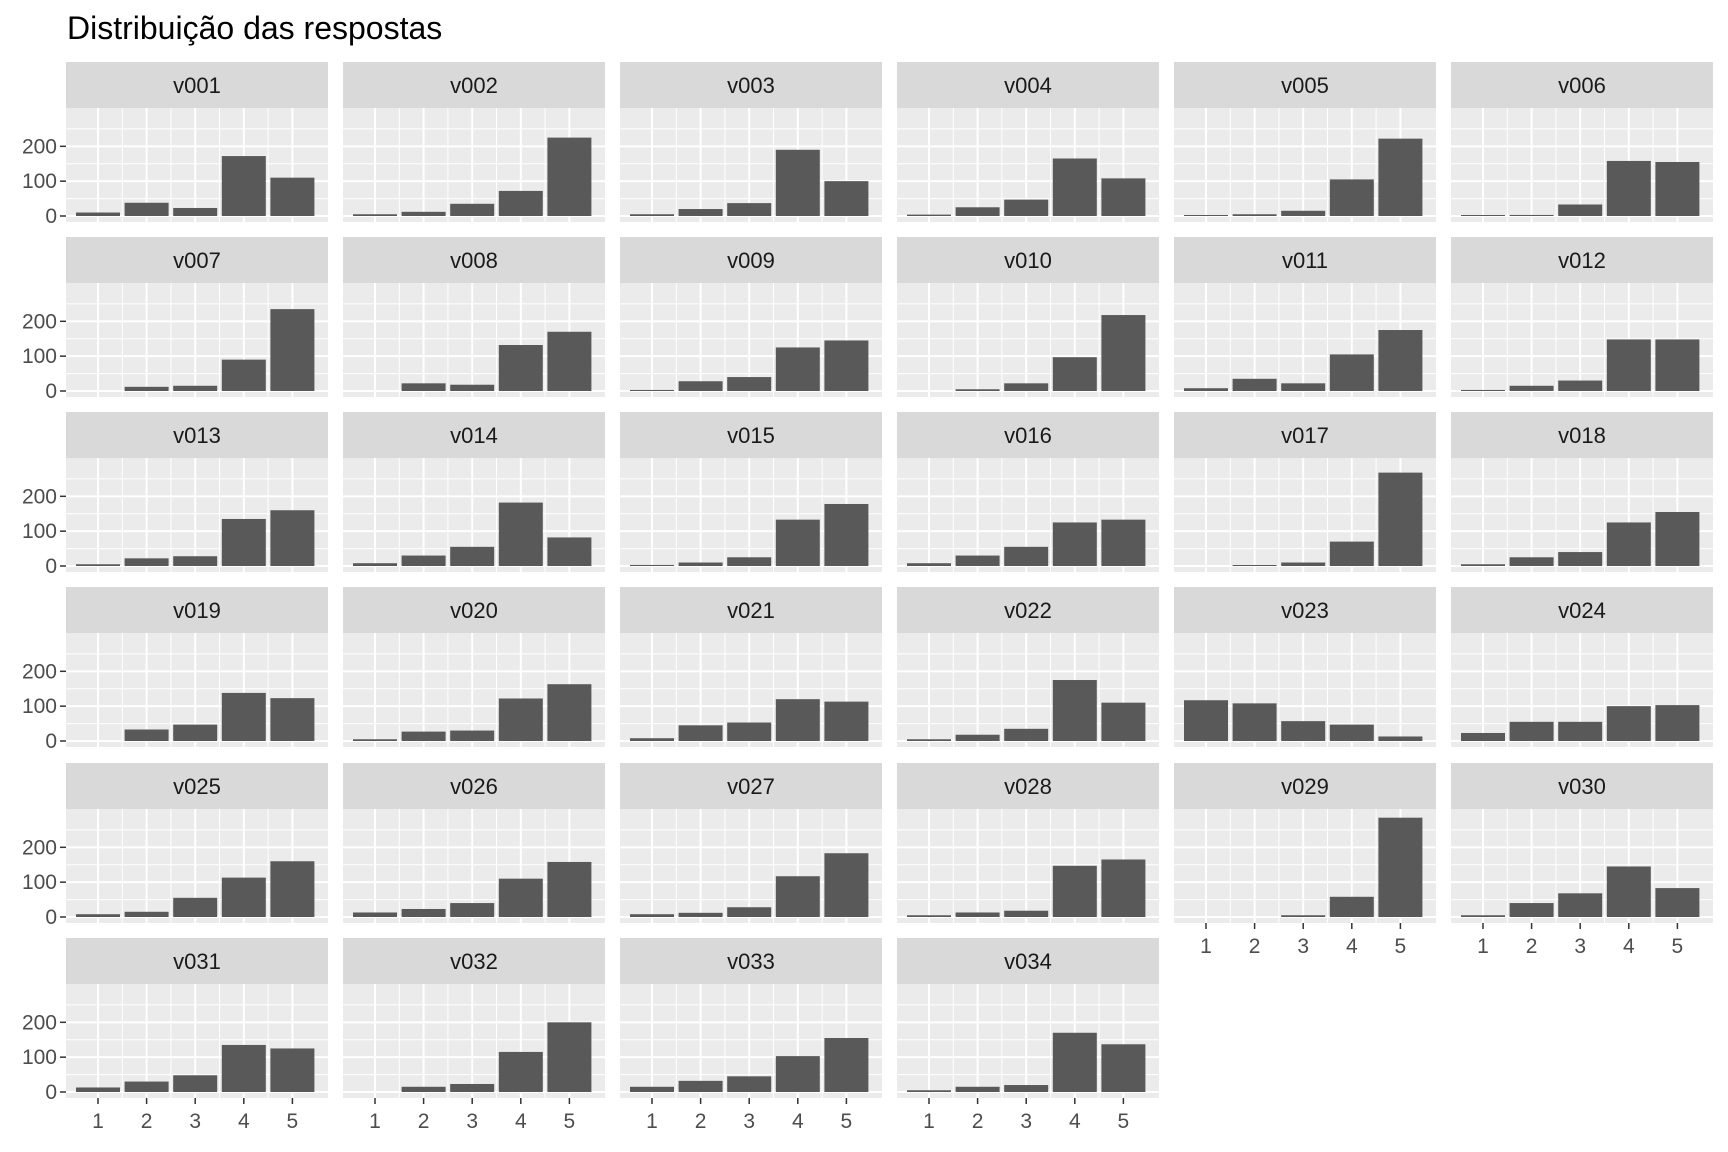 This screenshot has height=1152, width=1728. I want to click on facet-label: v029, so click(1305, 786).